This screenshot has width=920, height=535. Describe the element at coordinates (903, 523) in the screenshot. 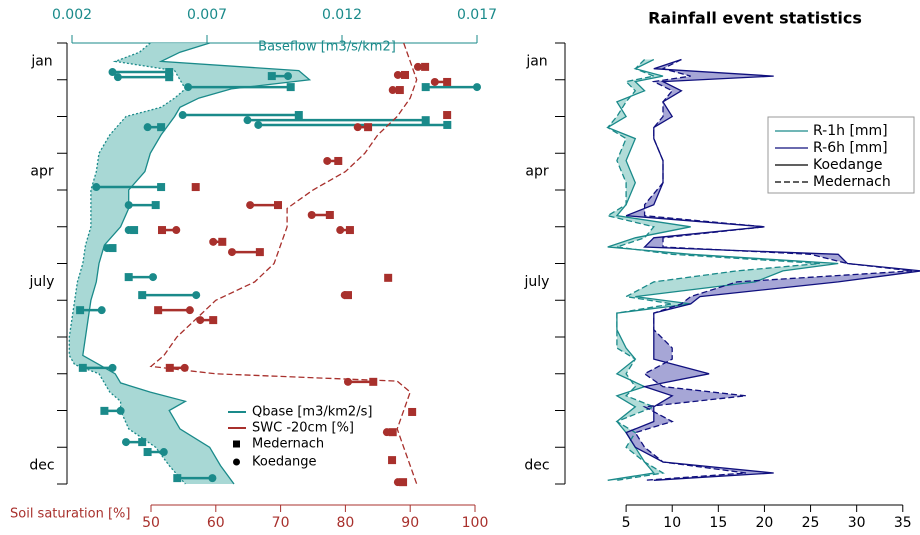

I see `x-tick-label: 35` at that location.